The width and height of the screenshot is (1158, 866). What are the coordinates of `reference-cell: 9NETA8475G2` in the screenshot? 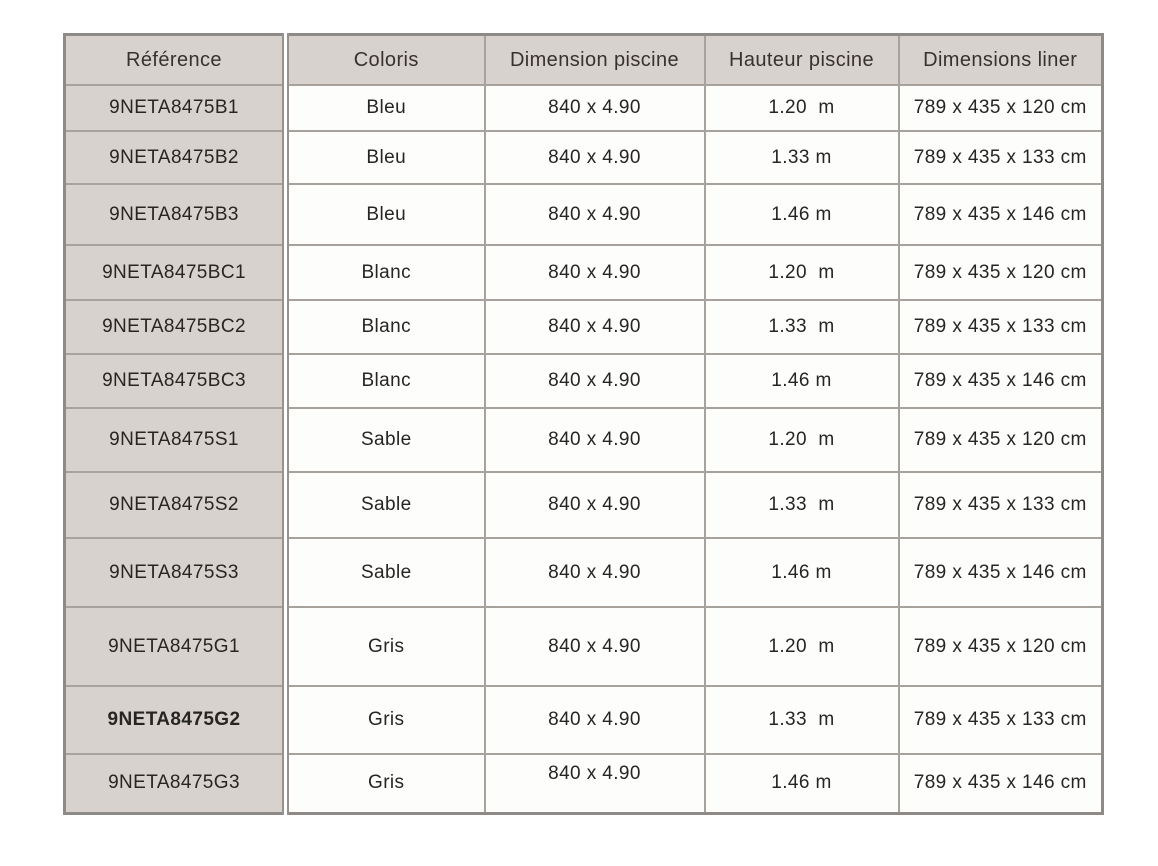 It's located at (176, 720).